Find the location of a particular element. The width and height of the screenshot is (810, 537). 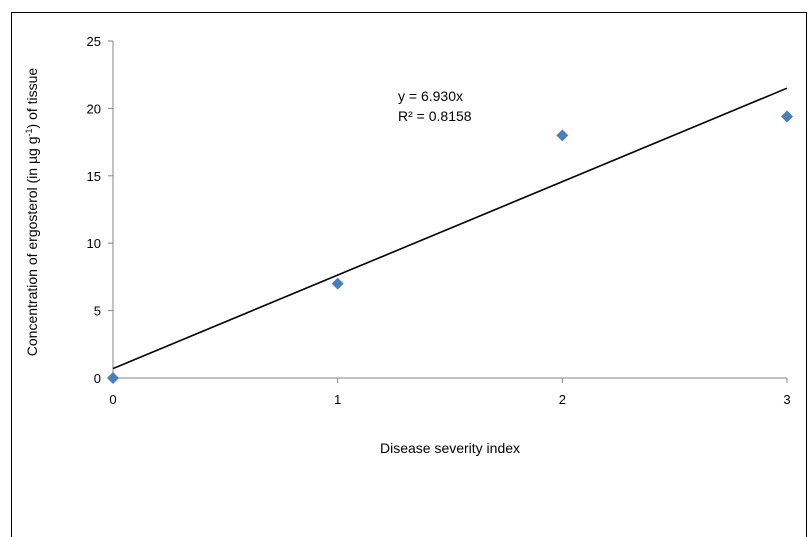

y-tick-label: 10 is located at coordinates (94, 243).